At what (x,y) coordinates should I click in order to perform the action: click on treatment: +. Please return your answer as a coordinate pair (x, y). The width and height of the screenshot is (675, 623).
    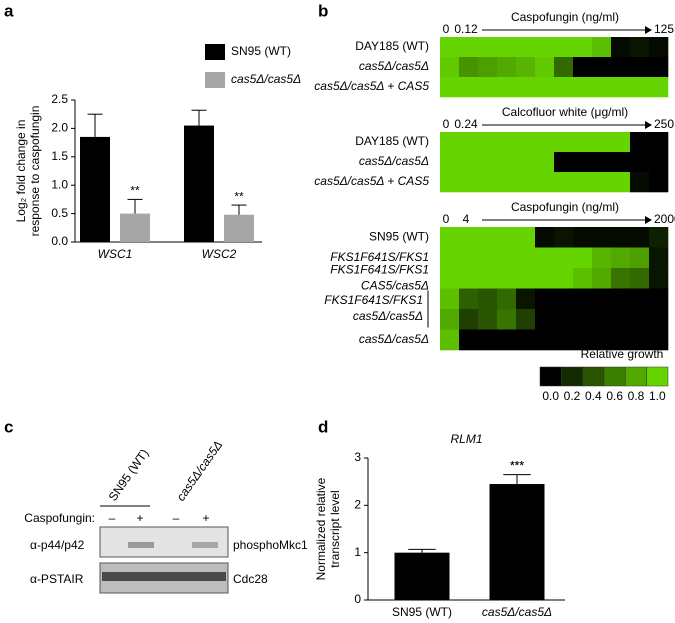
    Looking at the image, I should click on (139, 518).